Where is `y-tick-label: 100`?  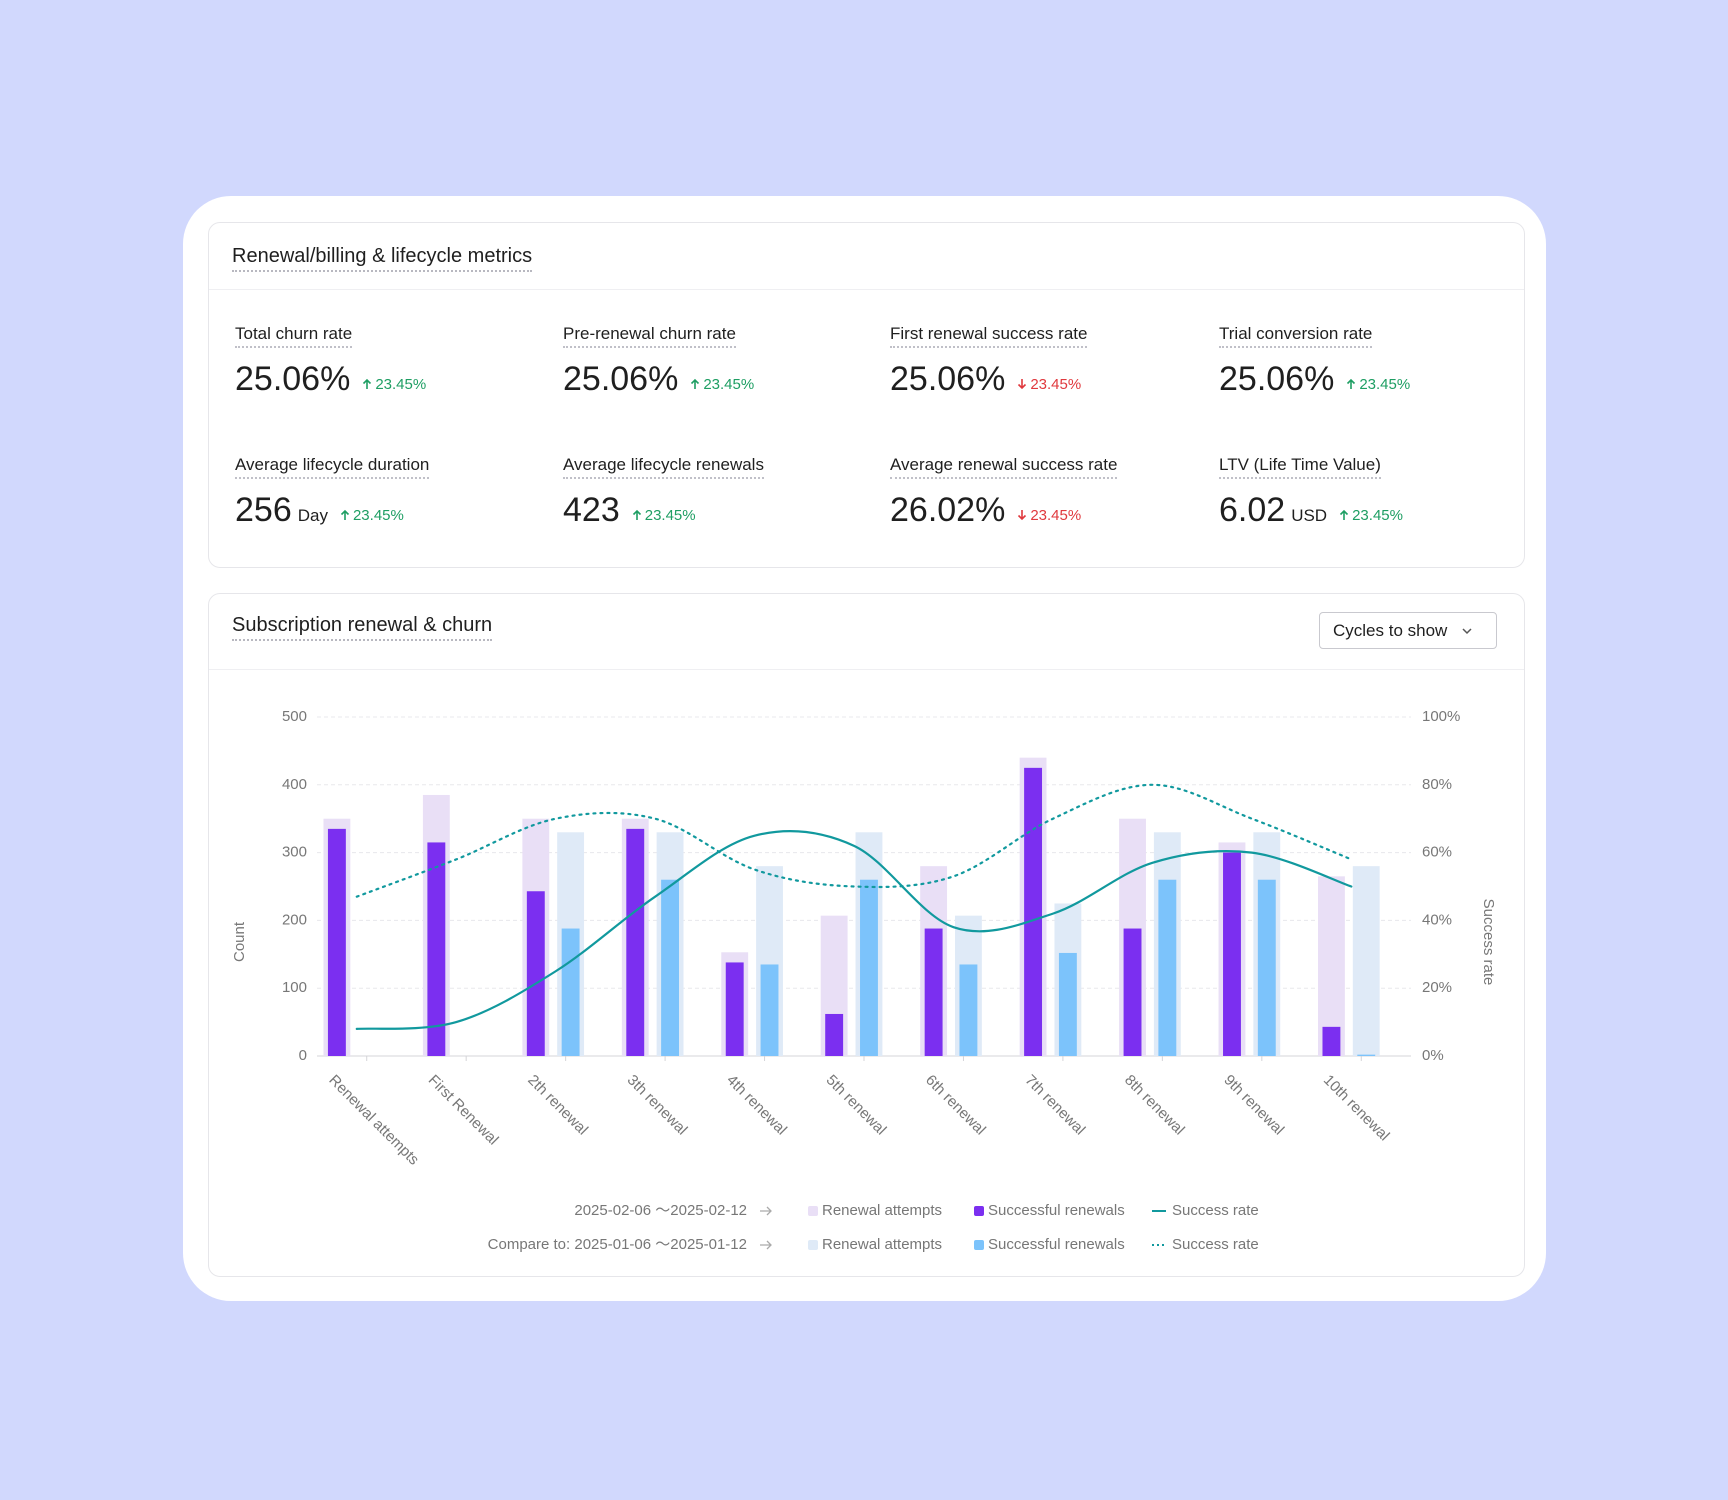 y-tick-label: 100 is located at coordinates (294, 987).